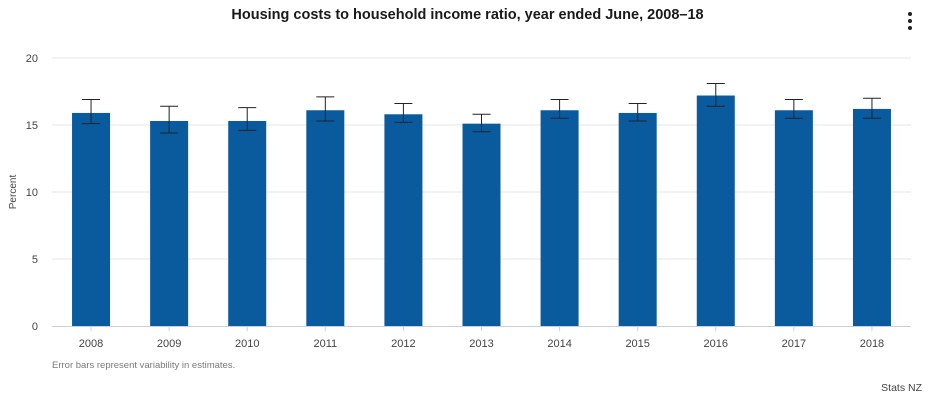  What do you see at coordinates (794, 344) in the screenshot?
I see `x-tick-label: 2017` at bounding box center [794, 344].